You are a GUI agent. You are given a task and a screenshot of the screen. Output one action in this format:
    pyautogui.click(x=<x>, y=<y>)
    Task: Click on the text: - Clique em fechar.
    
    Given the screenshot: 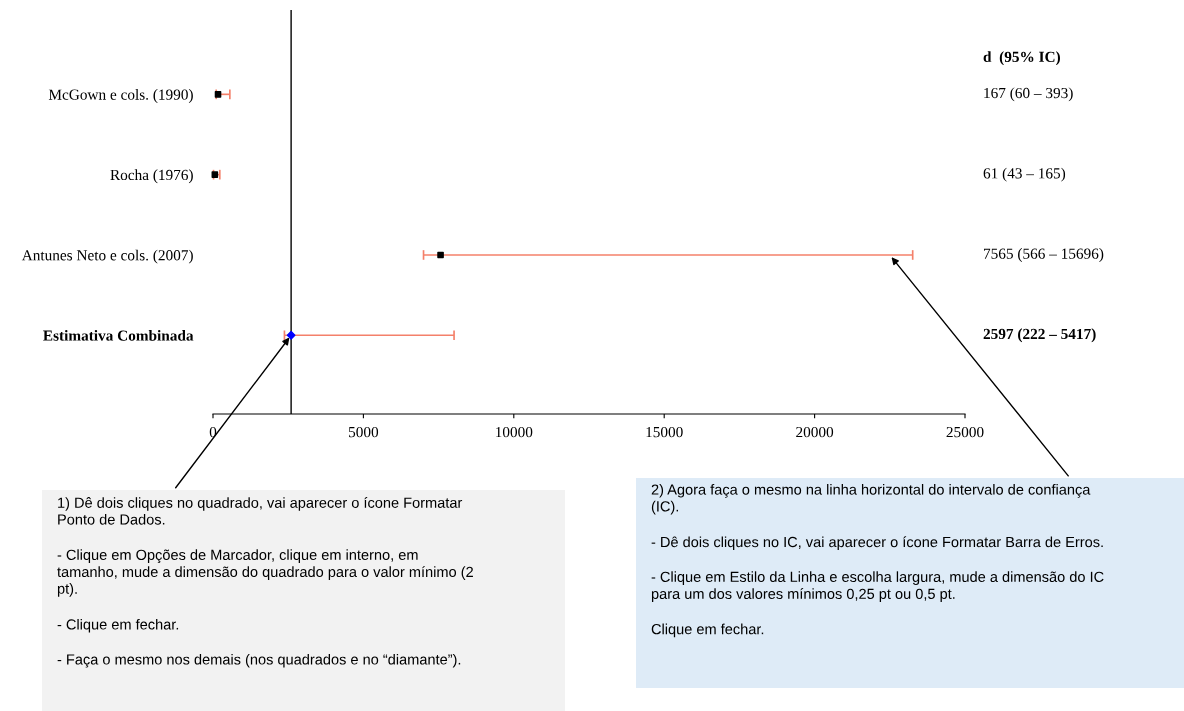 What is the action you would take?
    pyautogui.click(x=118, y=625)
    